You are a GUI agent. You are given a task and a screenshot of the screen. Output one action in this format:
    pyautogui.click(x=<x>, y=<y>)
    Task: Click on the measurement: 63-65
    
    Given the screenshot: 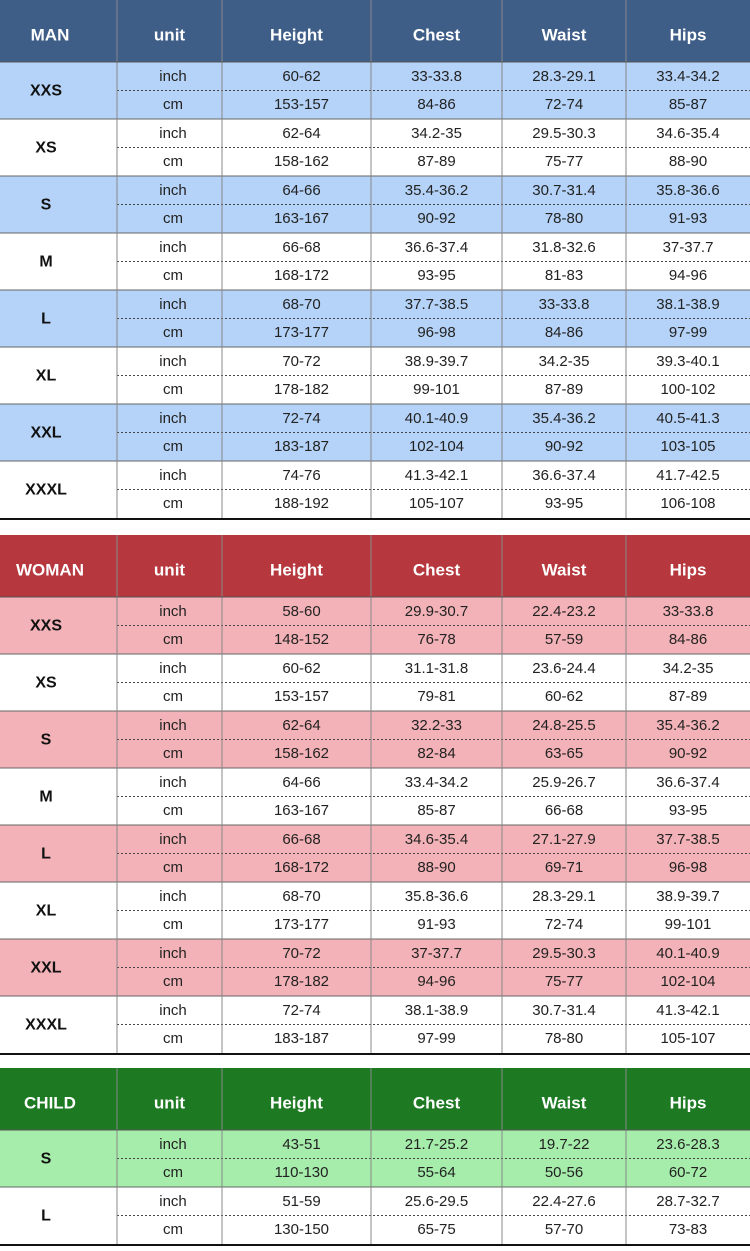 What is the action you would take?
    pyautogui.click(x=564, y=753)
    